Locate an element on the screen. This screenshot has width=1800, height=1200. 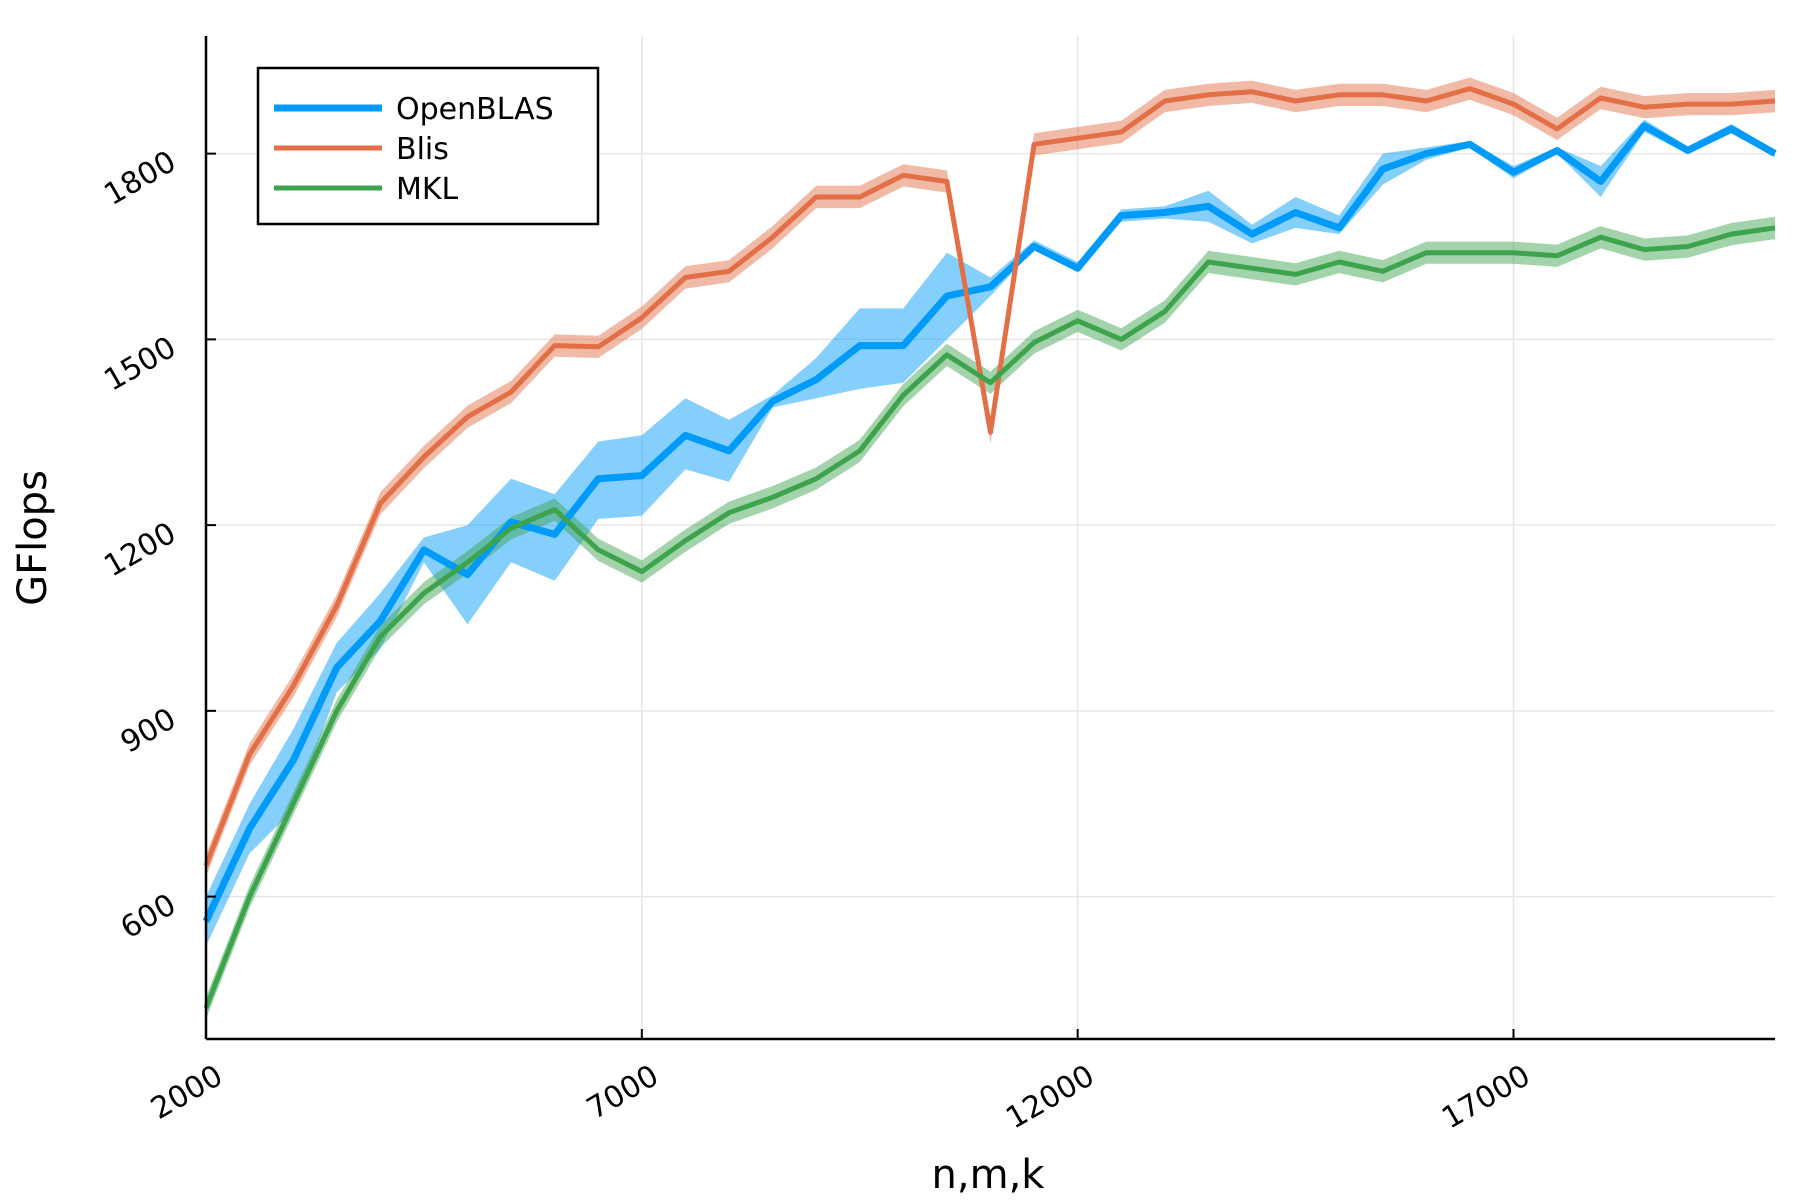
y-axis-title: GFlops is located at coordinates (33, 538).